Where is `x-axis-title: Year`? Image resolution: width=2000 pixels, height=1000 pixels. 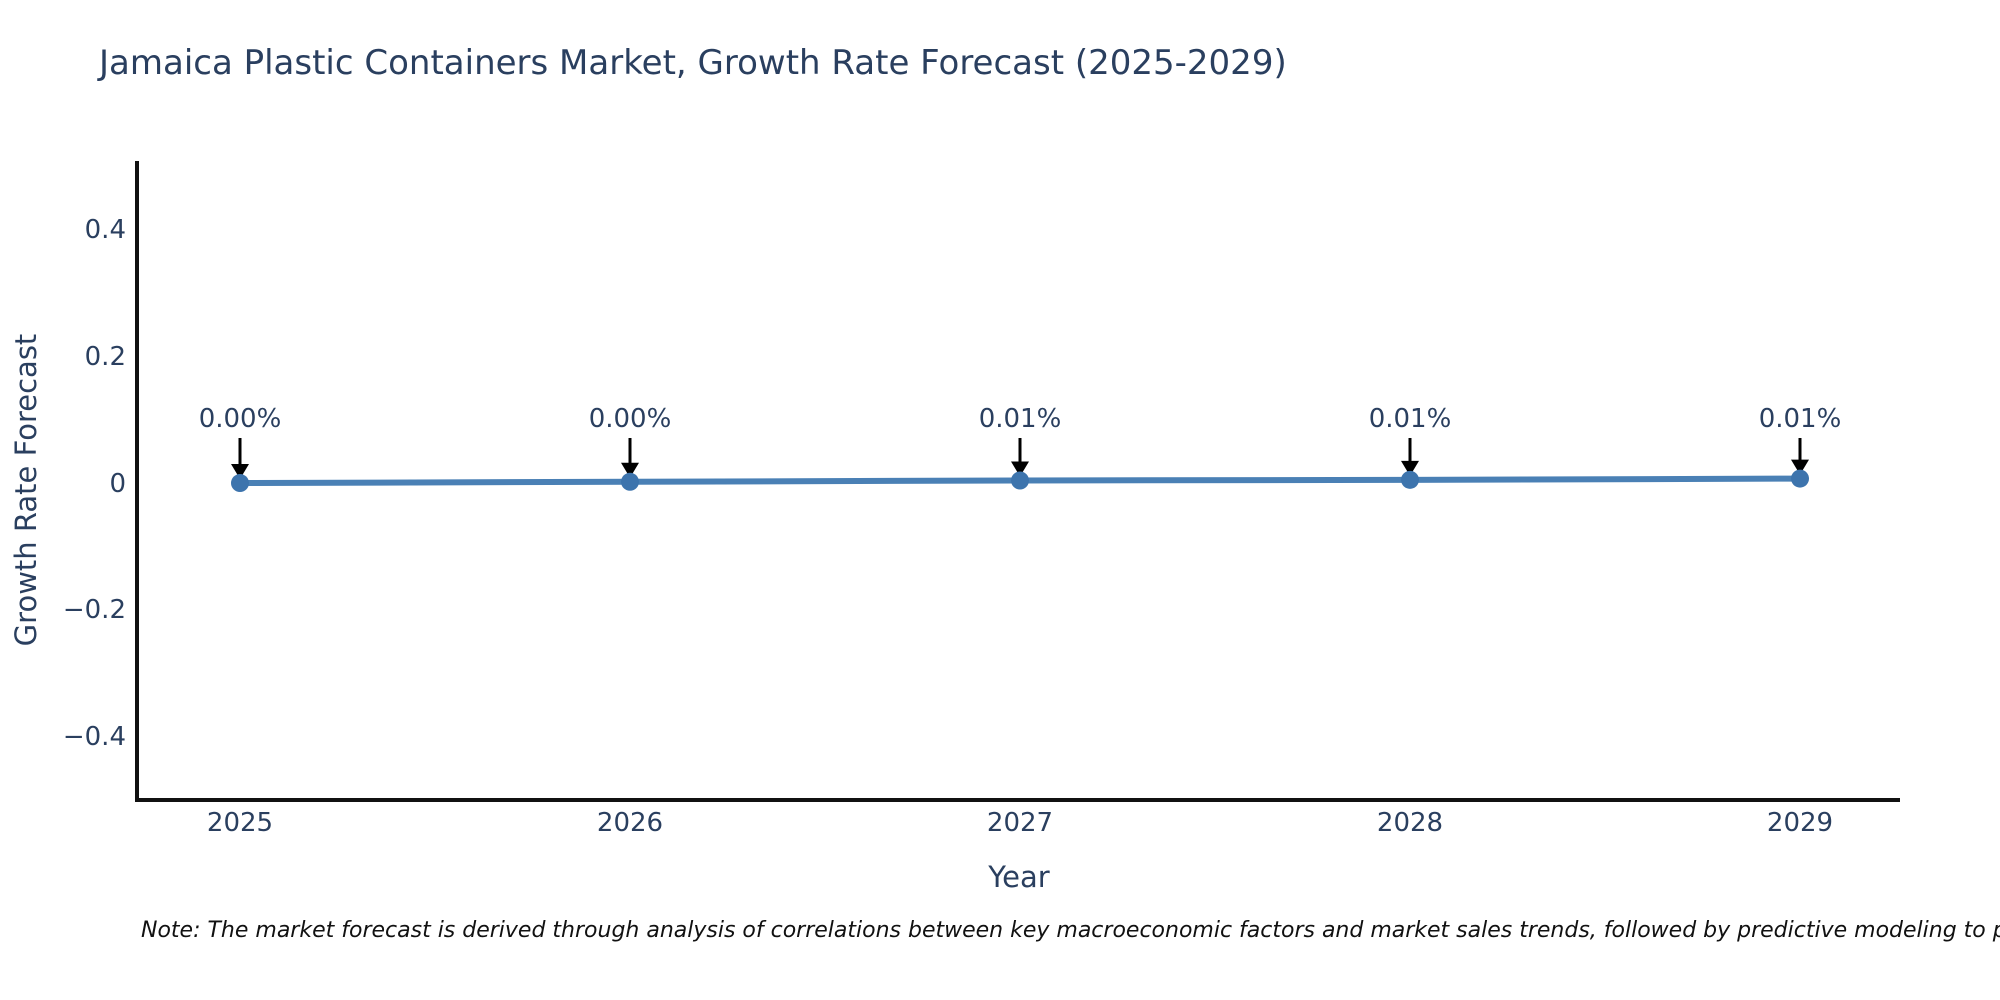
x-axis-title: Year is located at coordinates (1019, 877).